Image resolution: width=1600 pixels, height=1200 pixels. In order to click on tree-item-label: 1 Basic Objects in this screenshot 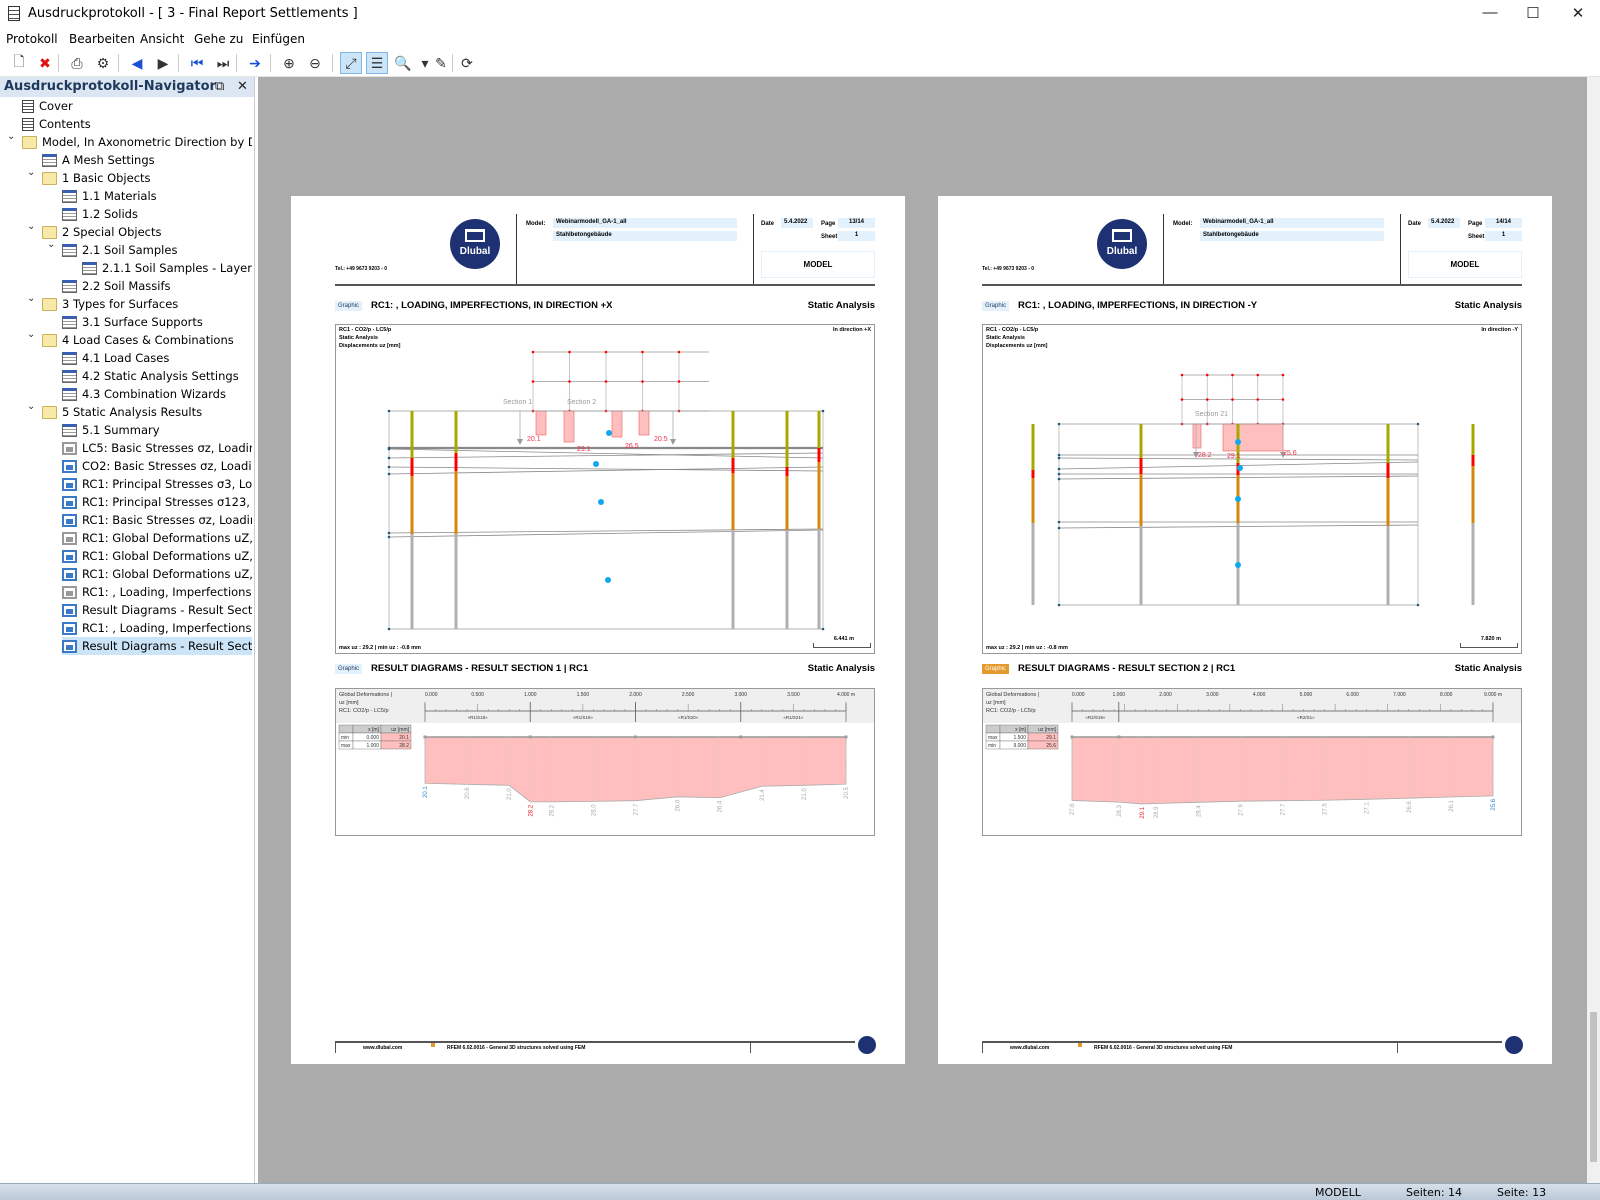, I will do `click(106, 178)`.